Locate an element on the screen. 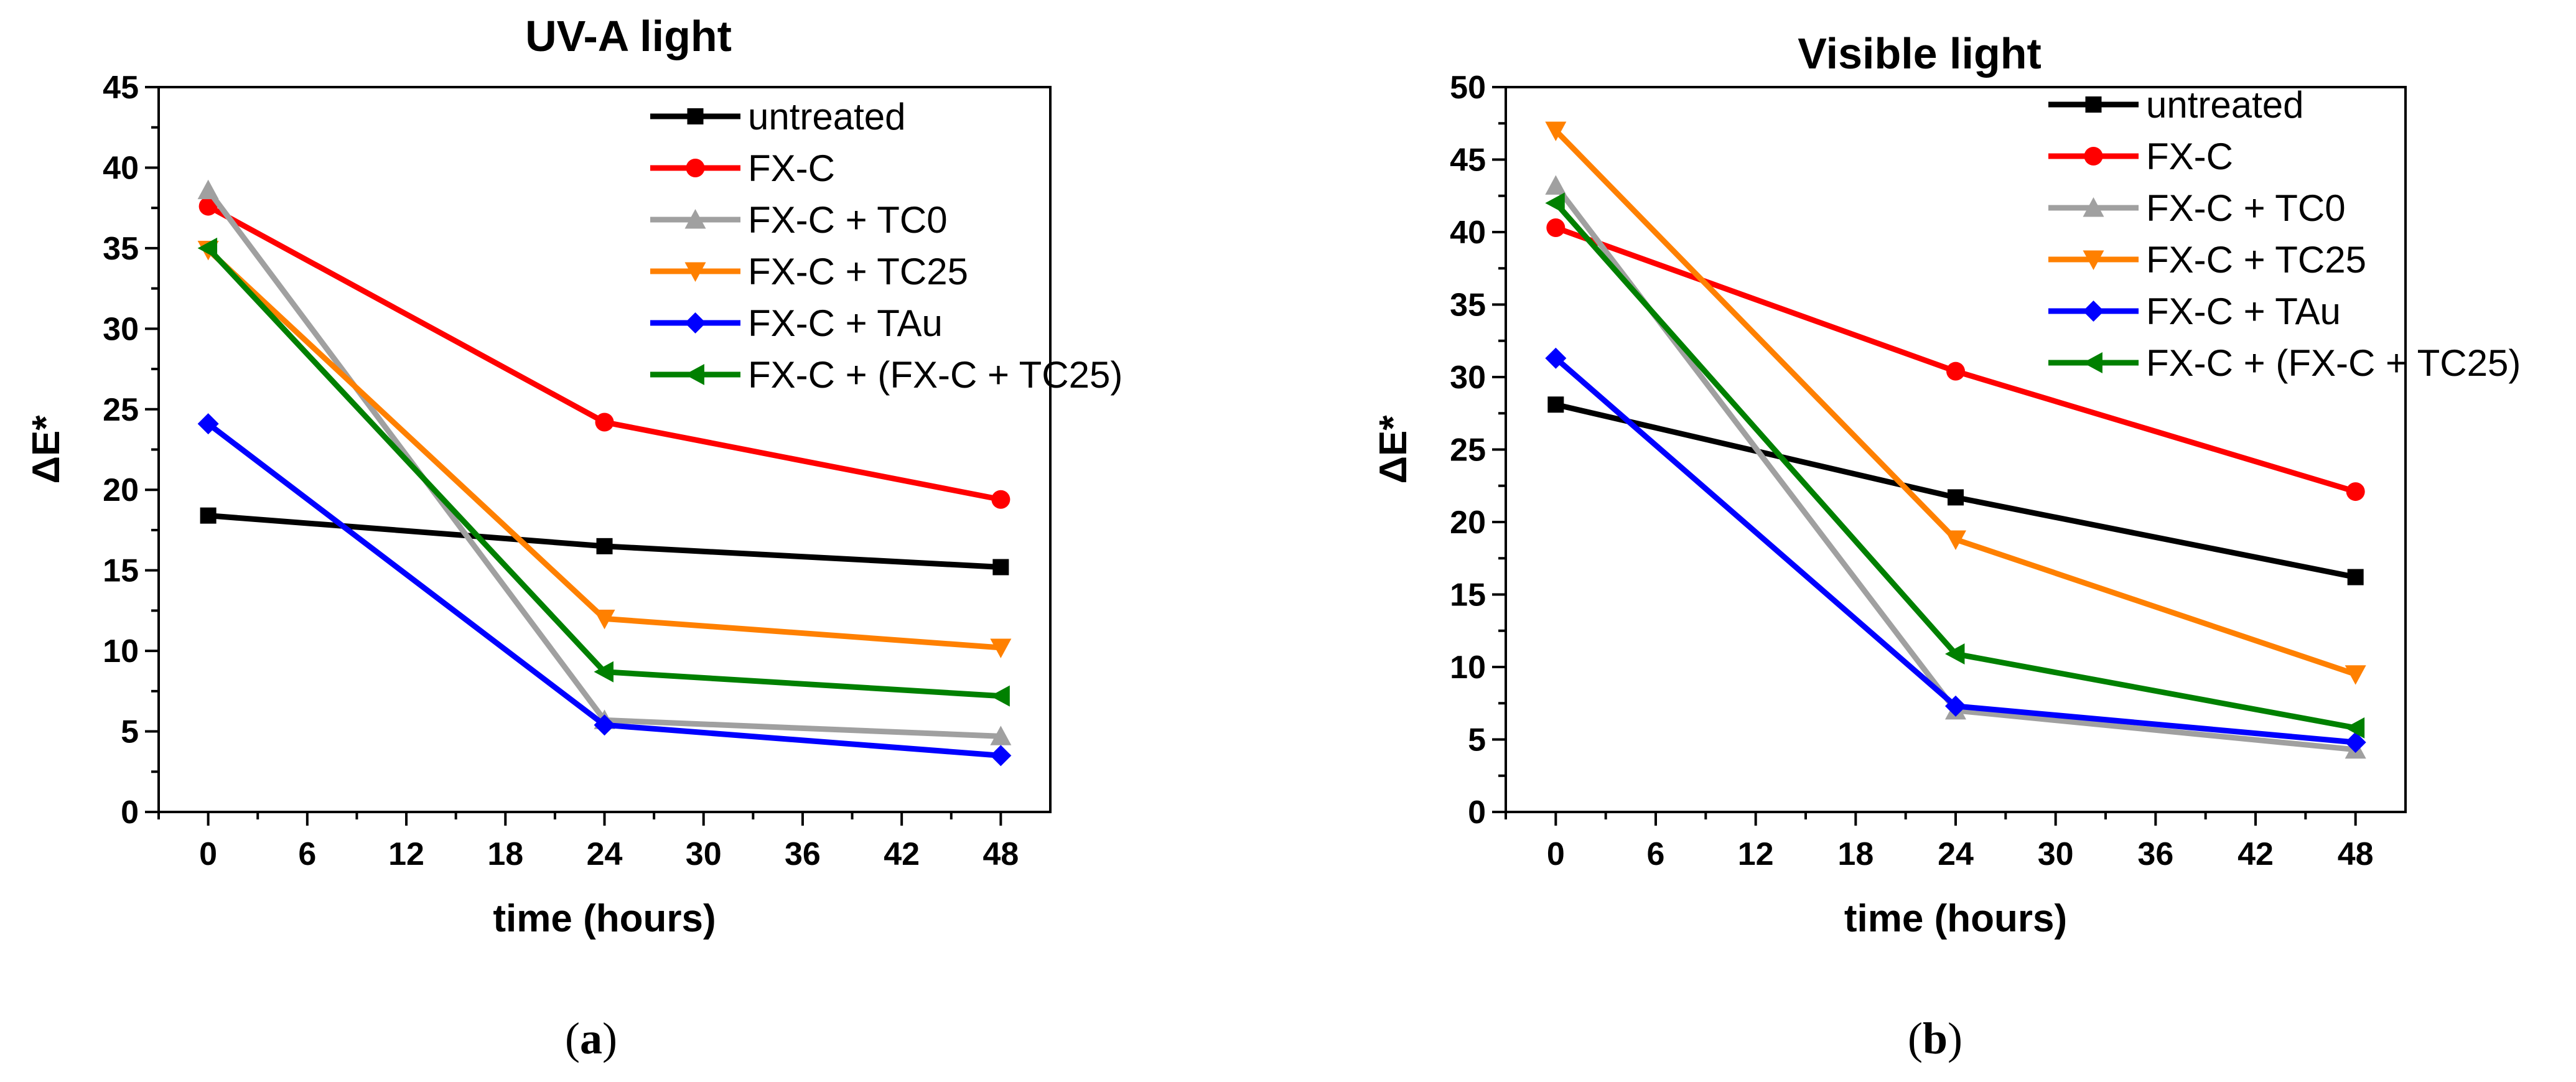 This screenshot has height=1082, width=2576. x-axis-label: time (hours) is located at coordinates (1956, 918).